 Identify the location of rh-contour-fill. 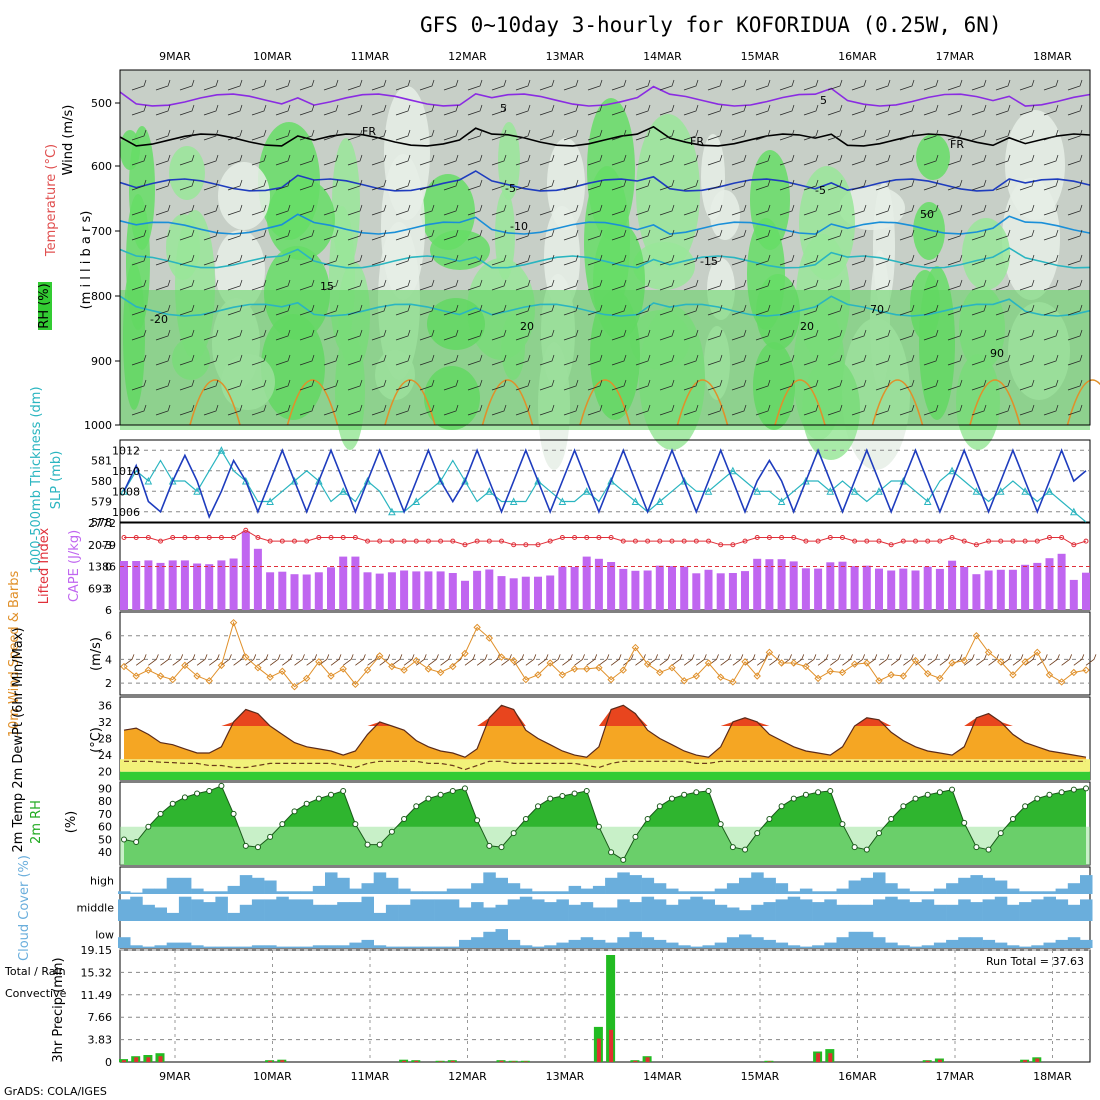
(407, 153).